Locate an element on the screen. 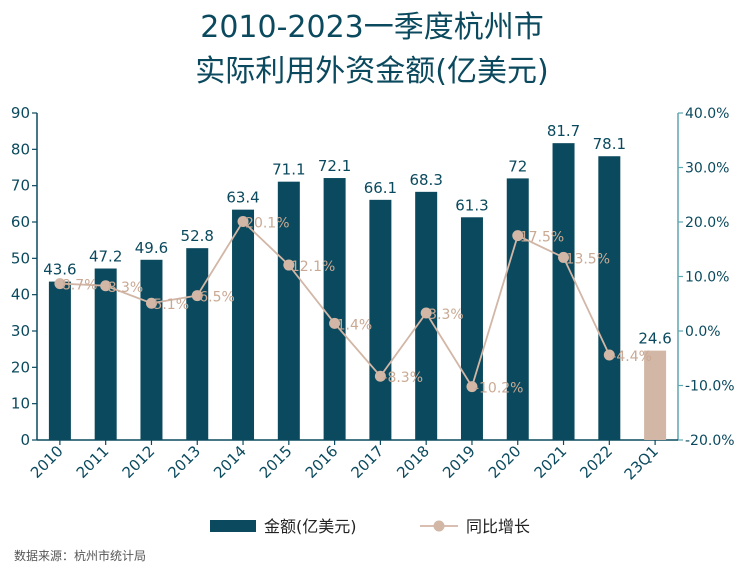  source-note: 数据来源：杭州市统计局 is located at coordinates (80, 556).